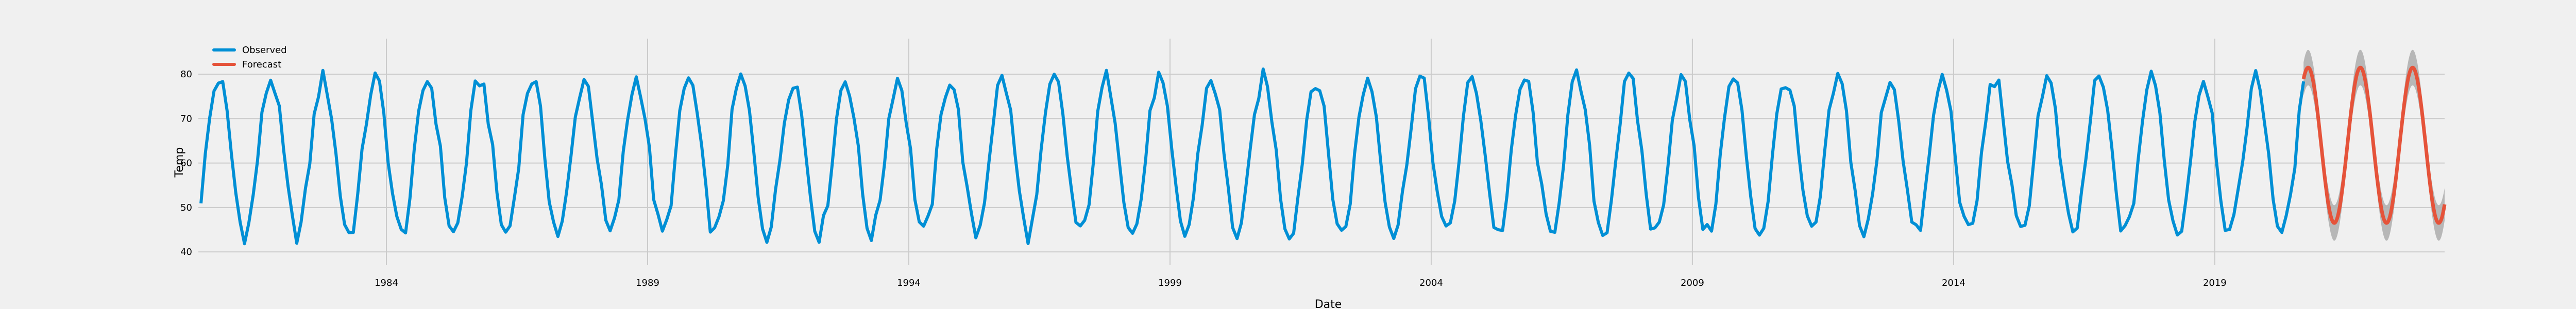 The height and width of the screenshot is (309, 2576). Describe the element at coordinates (1170, 283) in the screenshot. I see `x-tick-label: 1999` at that location.